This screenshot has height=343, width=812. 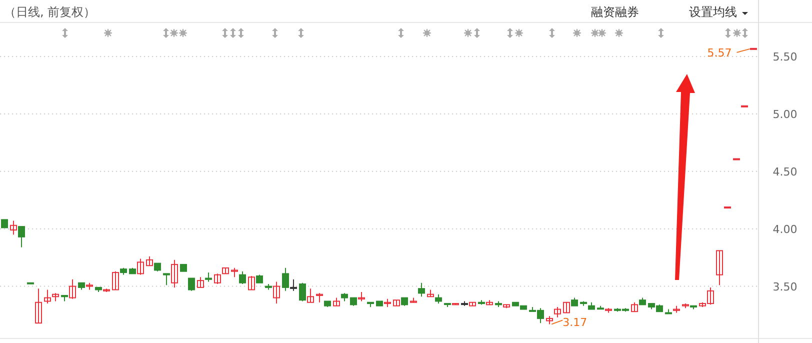 What do you see at coordinates (785, 57) in the screenshot?
I see `y-tick-label: 5.50` at bounding box center [785, 57].